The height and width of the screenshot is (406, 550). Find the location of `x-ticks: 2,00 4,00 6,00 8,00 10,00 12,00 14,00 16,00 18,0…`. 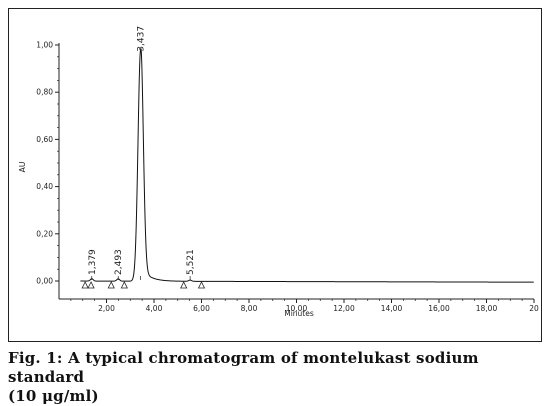

x-ticks: 2,00 4,00 6,00 8,00 10,00 12,00 14,00 16,00 18,0… is located at coordinates (304, 306).